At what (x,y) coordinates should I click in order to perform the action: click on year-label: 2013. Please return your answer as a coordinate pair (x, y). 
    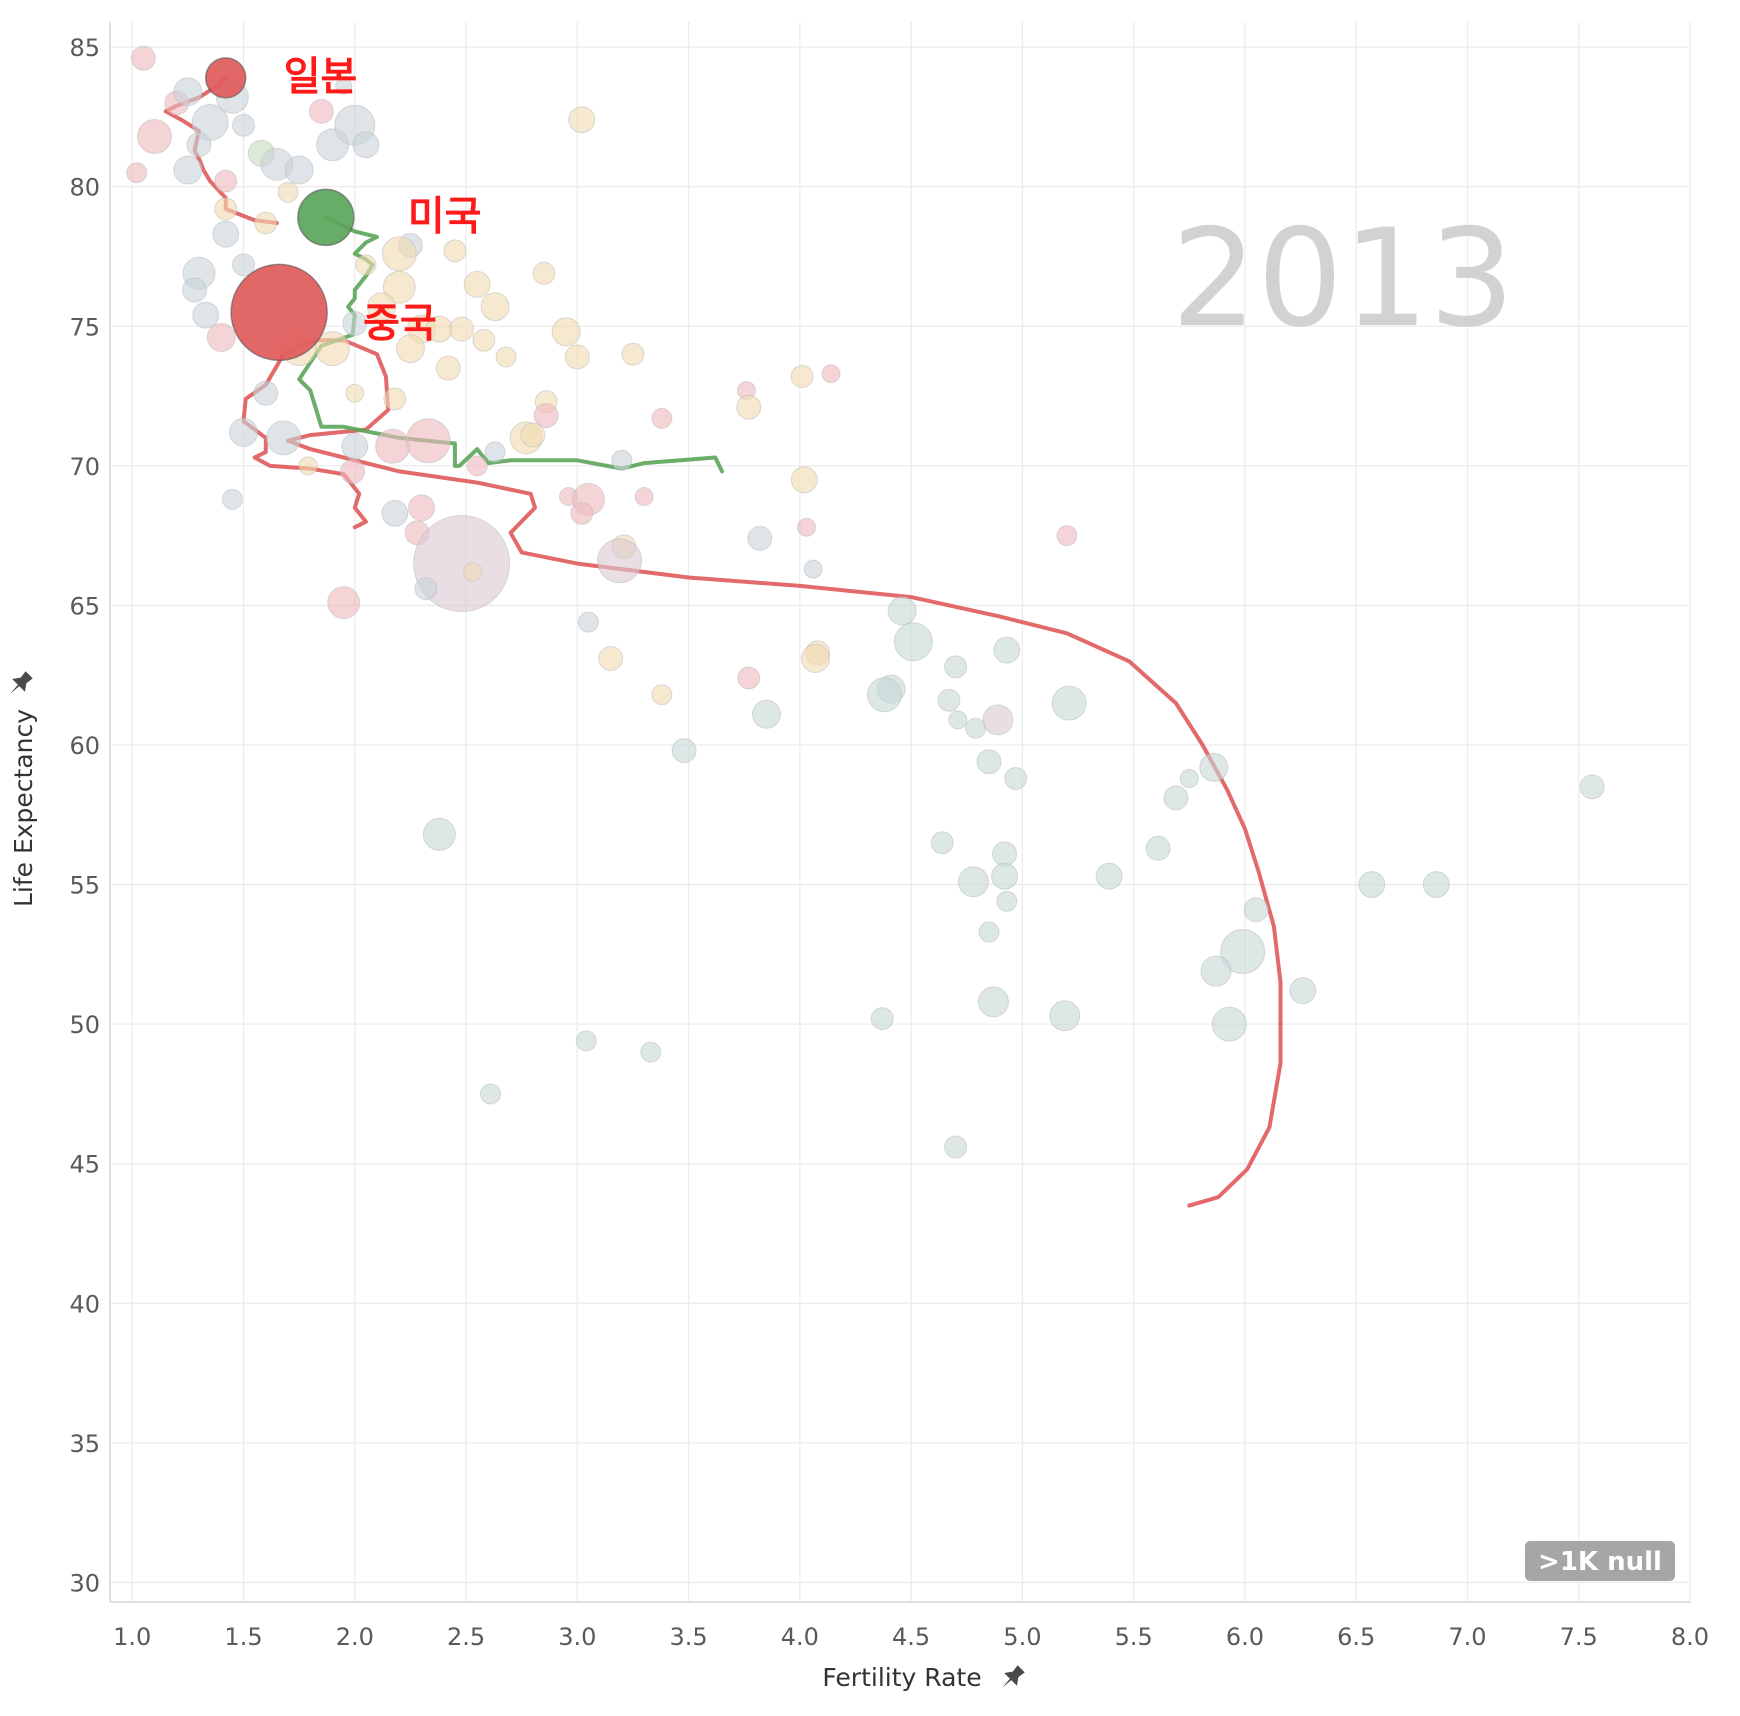
    Looking at the image, I should click on (1343, 278).